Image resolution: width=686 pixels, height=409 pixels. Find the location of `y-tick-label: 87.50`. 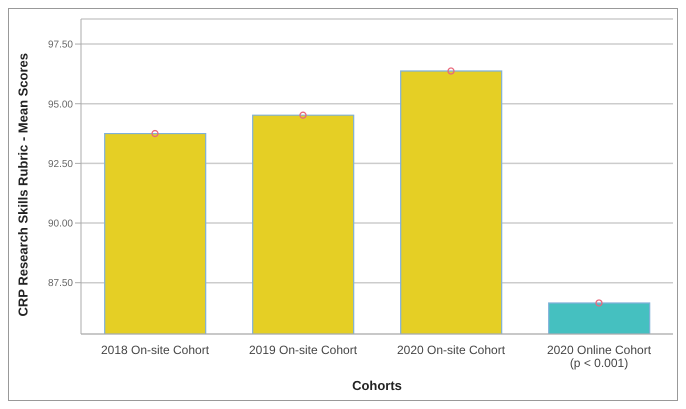

y-tick-label: 87.50 is located at coordinates (61, 284).